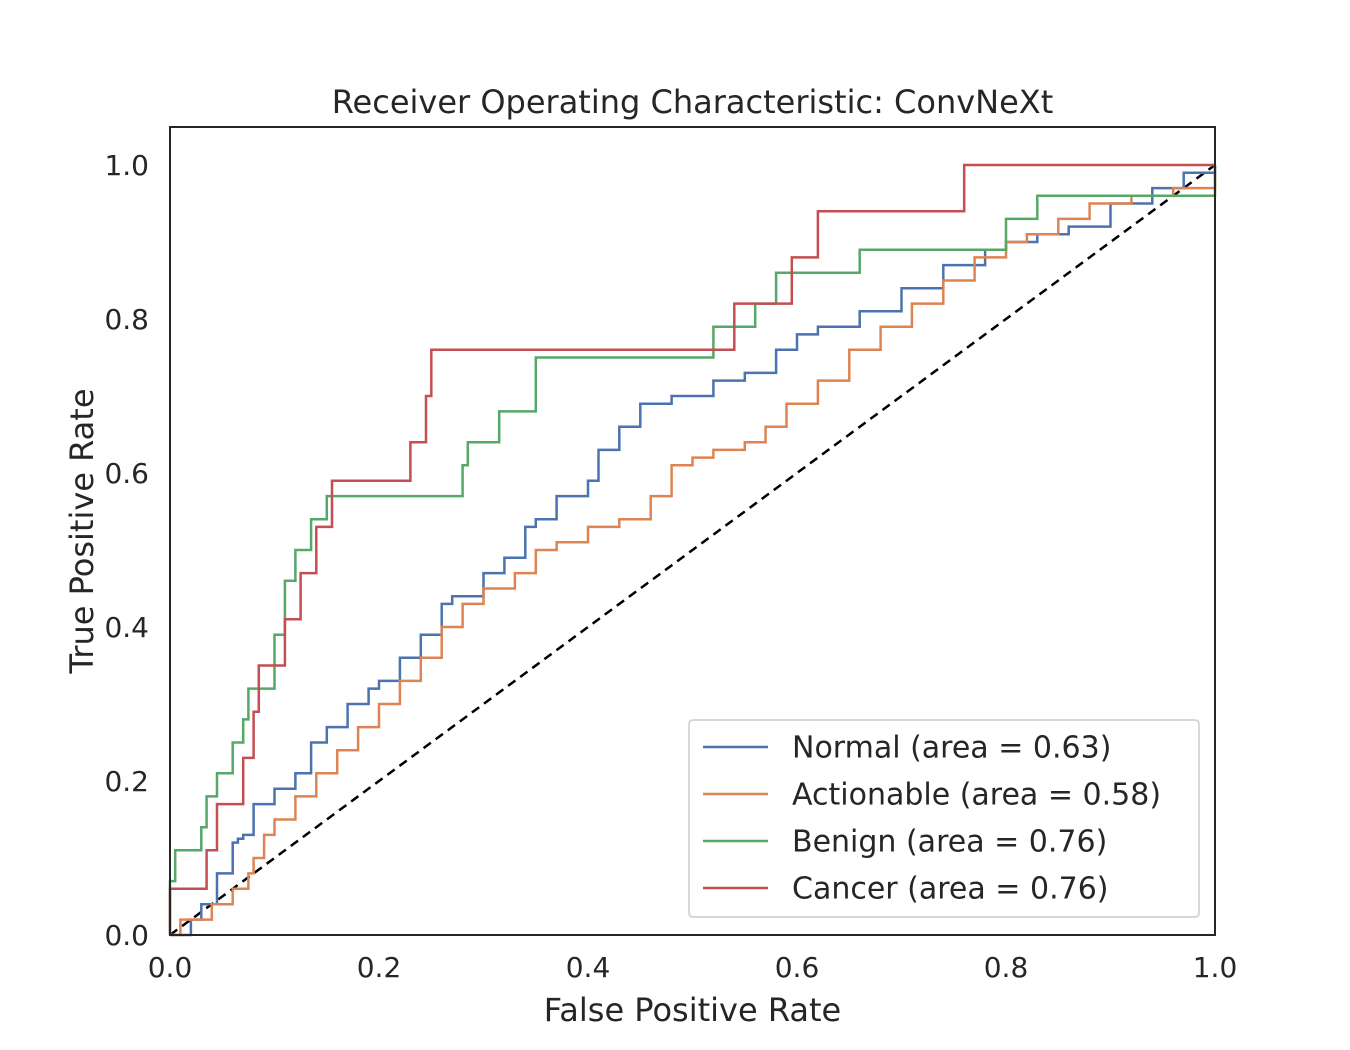  Describe the element at coordinates (692, 1010) in the screenshot. I see `x-axis-label: False Positive Rate` at that location.